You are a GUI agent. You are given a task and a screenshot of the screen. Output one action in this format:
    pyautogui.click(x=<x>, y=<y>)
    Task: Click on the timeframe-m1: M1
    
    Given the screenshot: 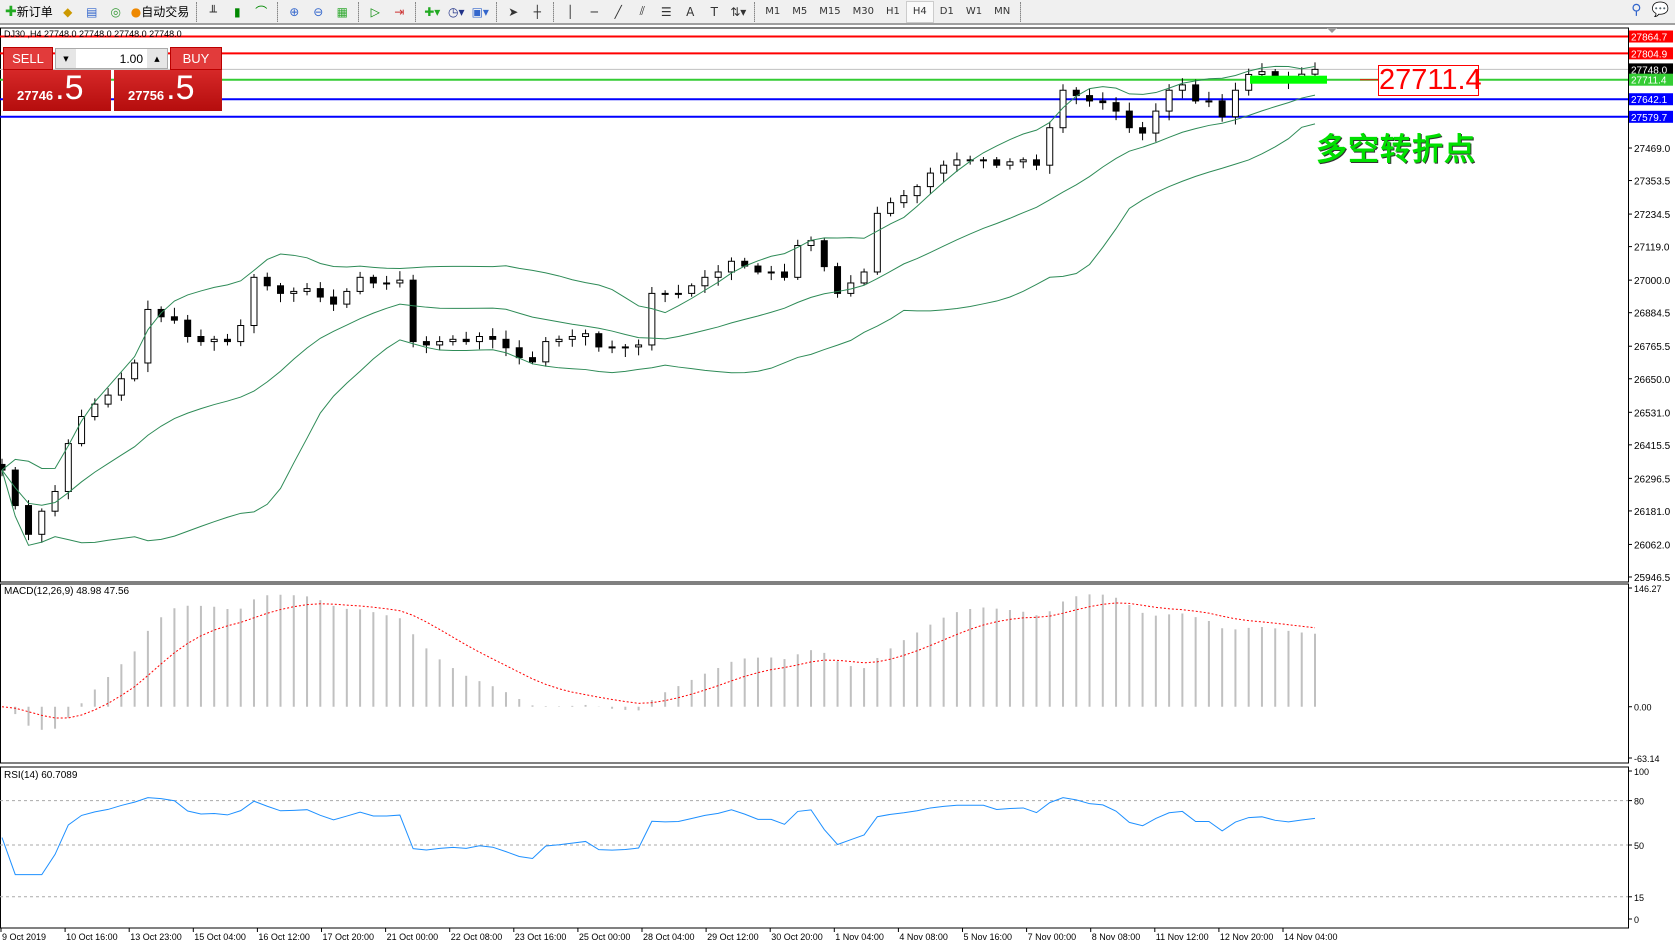 What is the action you would take?
    pyautogui.click(x=773, y=11)
    